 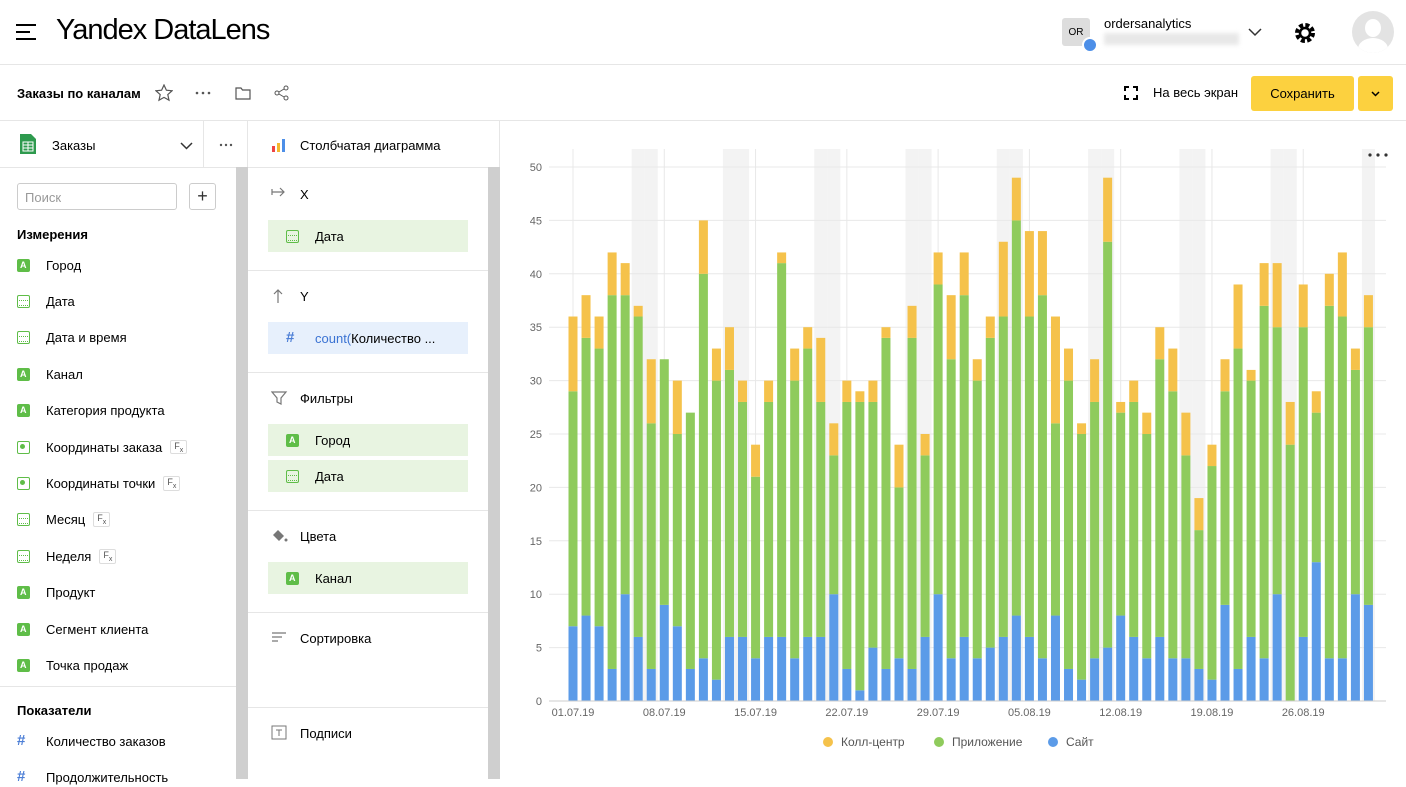 I want to click on search-input: Поиск, so click(x=97, y=196).